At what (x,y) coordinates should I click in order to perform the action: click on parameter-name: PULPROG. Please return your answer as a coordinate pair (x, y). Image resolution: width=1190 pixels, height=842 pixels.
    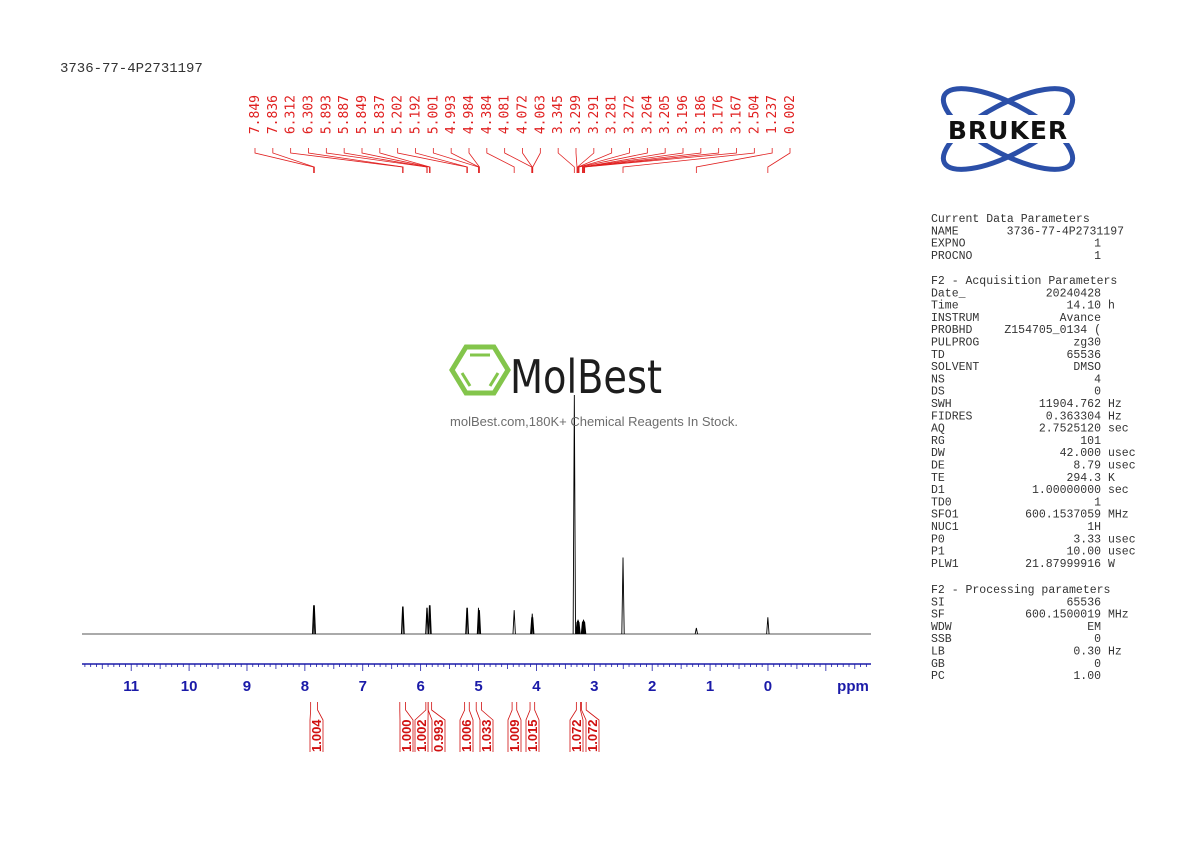
    Looking at the image, I should click on (955, 343).